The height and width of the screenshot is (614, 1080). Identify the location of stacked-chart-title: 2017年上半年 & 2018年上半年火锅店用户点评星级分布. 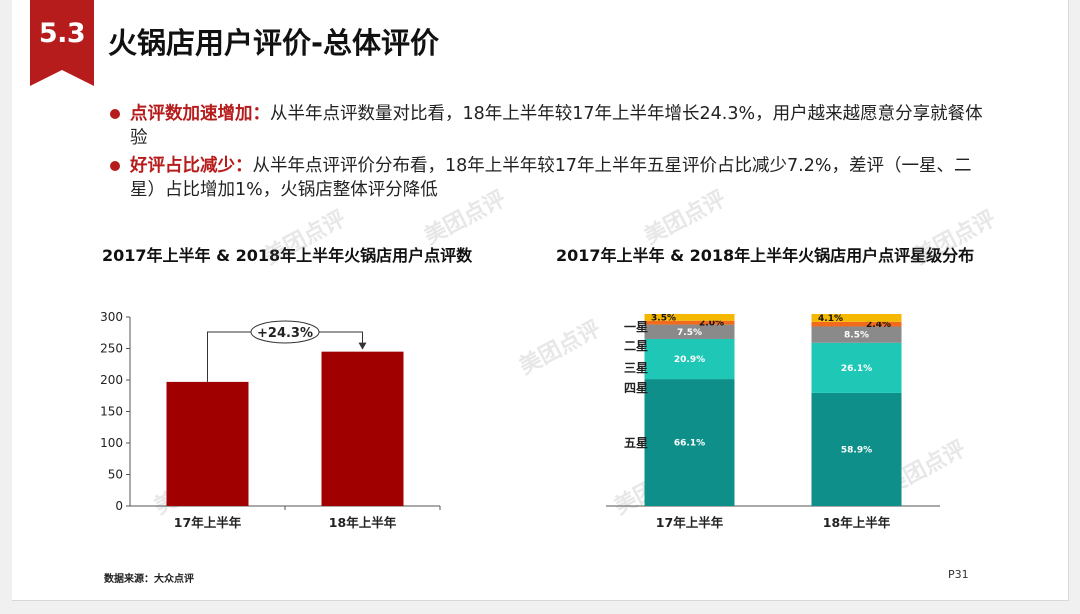
(765, 255).